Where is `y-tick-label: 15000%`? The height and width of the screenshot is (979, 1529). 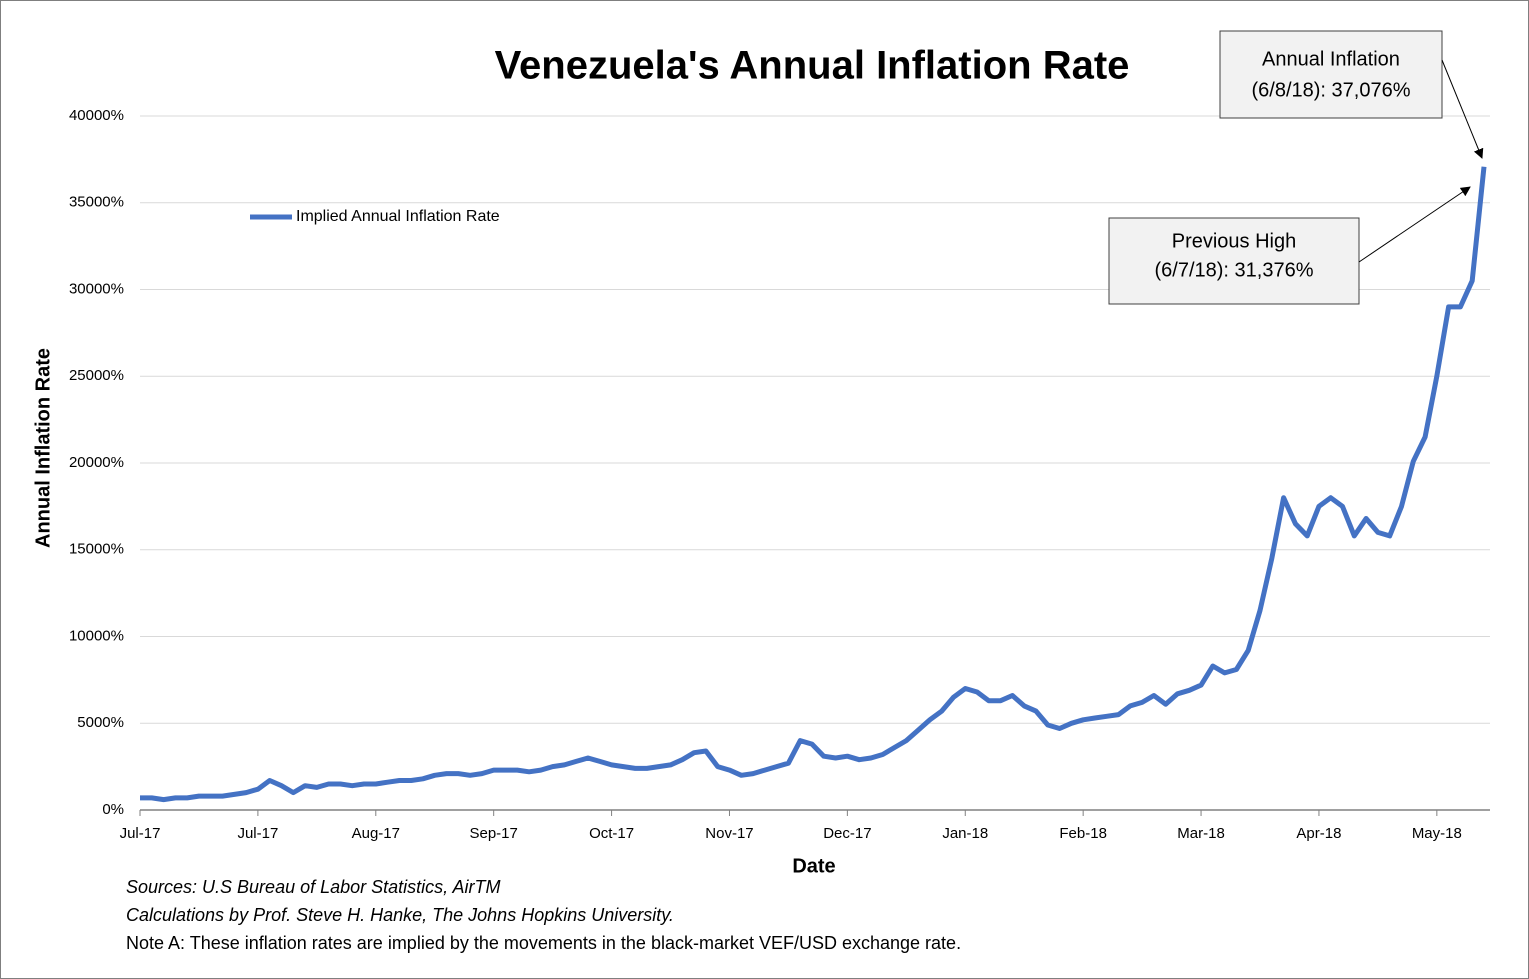 y-tick-label: 15000% is located at coordinates (96, 549).